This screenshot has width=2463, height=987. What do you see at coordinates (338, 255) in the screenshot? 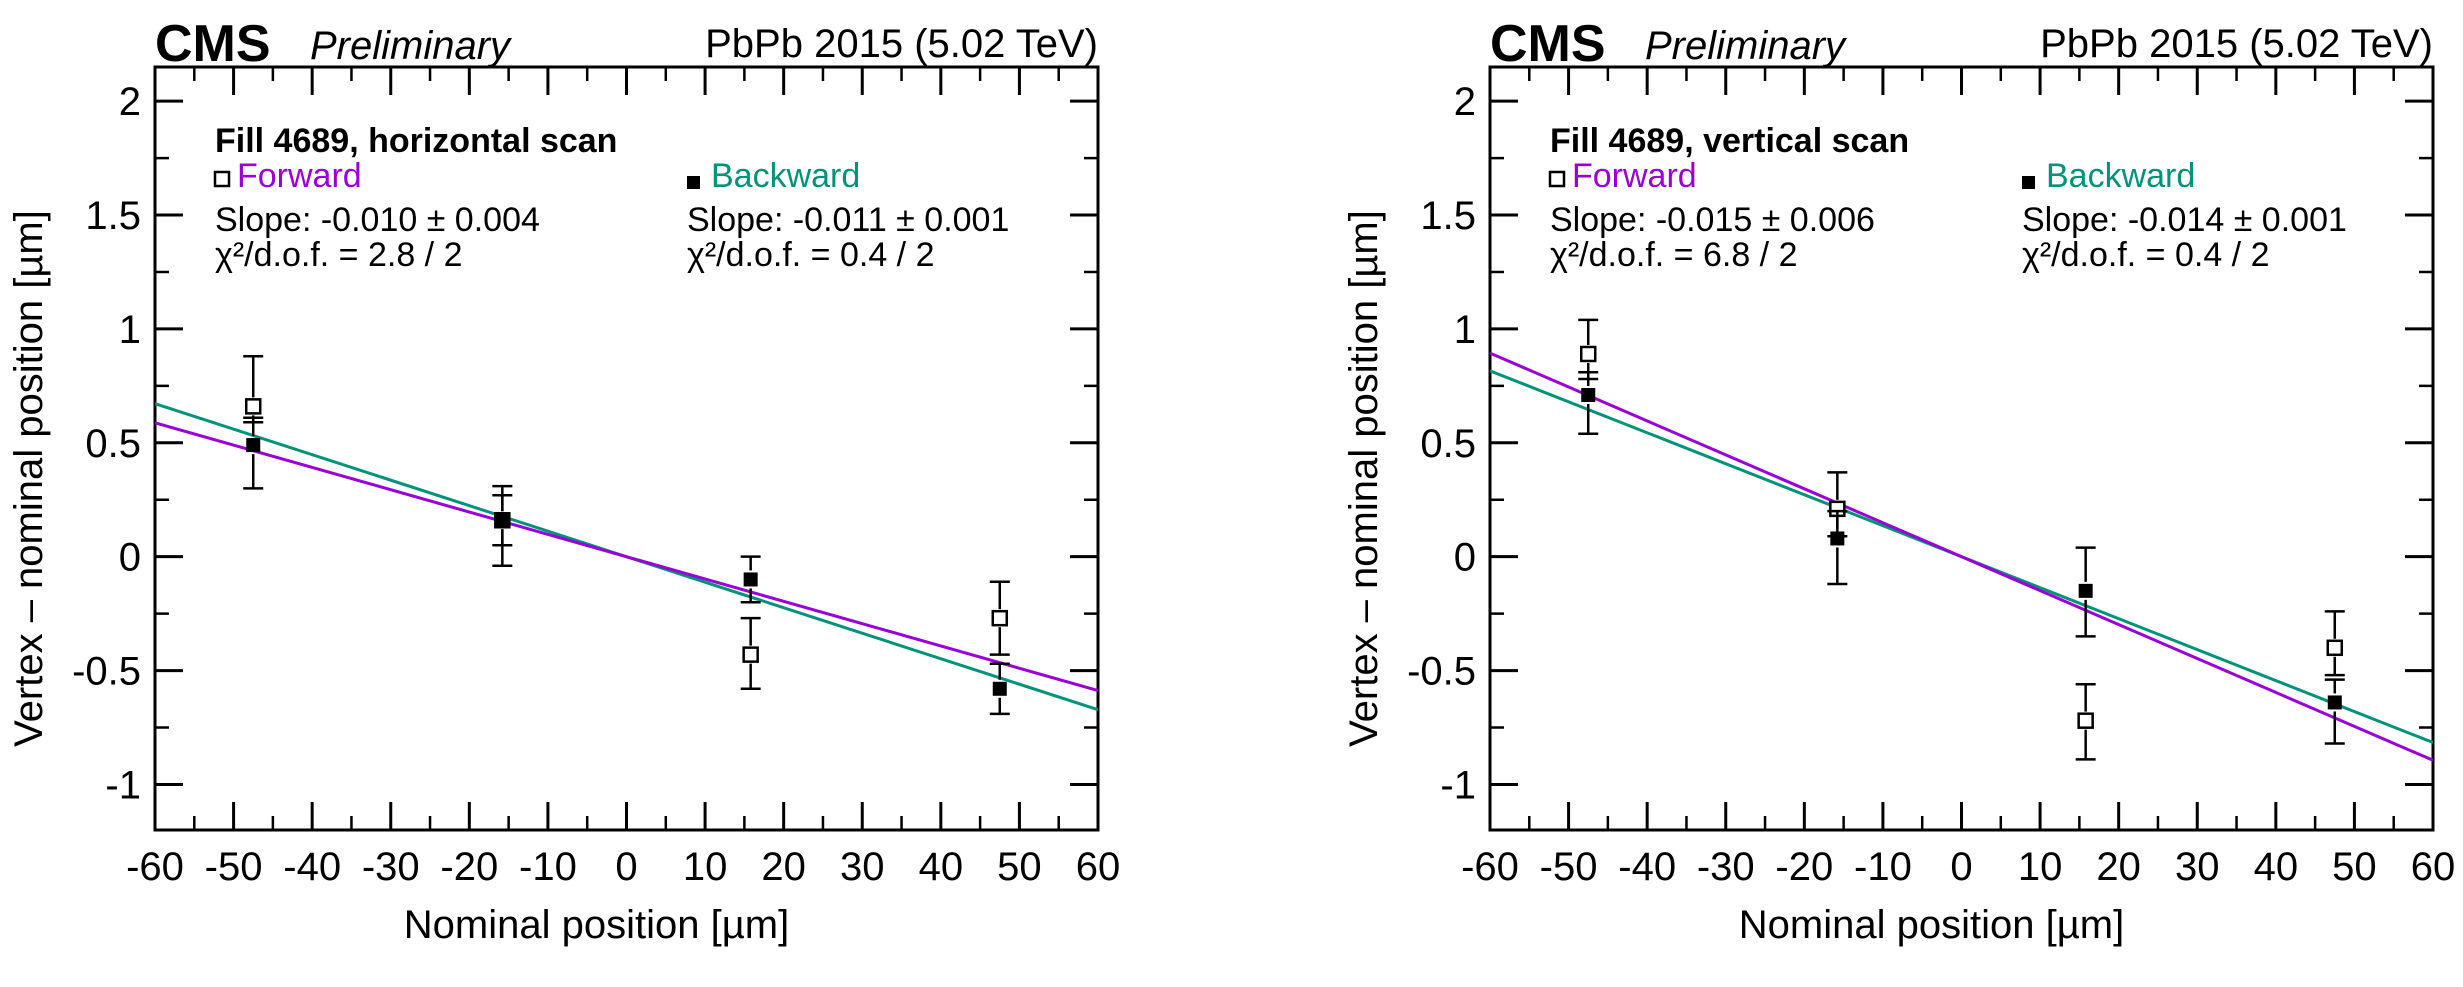
I see `chi2-forward: χ²/d.o.f. = 2.8 / 2` at bounding box center [338, 255].